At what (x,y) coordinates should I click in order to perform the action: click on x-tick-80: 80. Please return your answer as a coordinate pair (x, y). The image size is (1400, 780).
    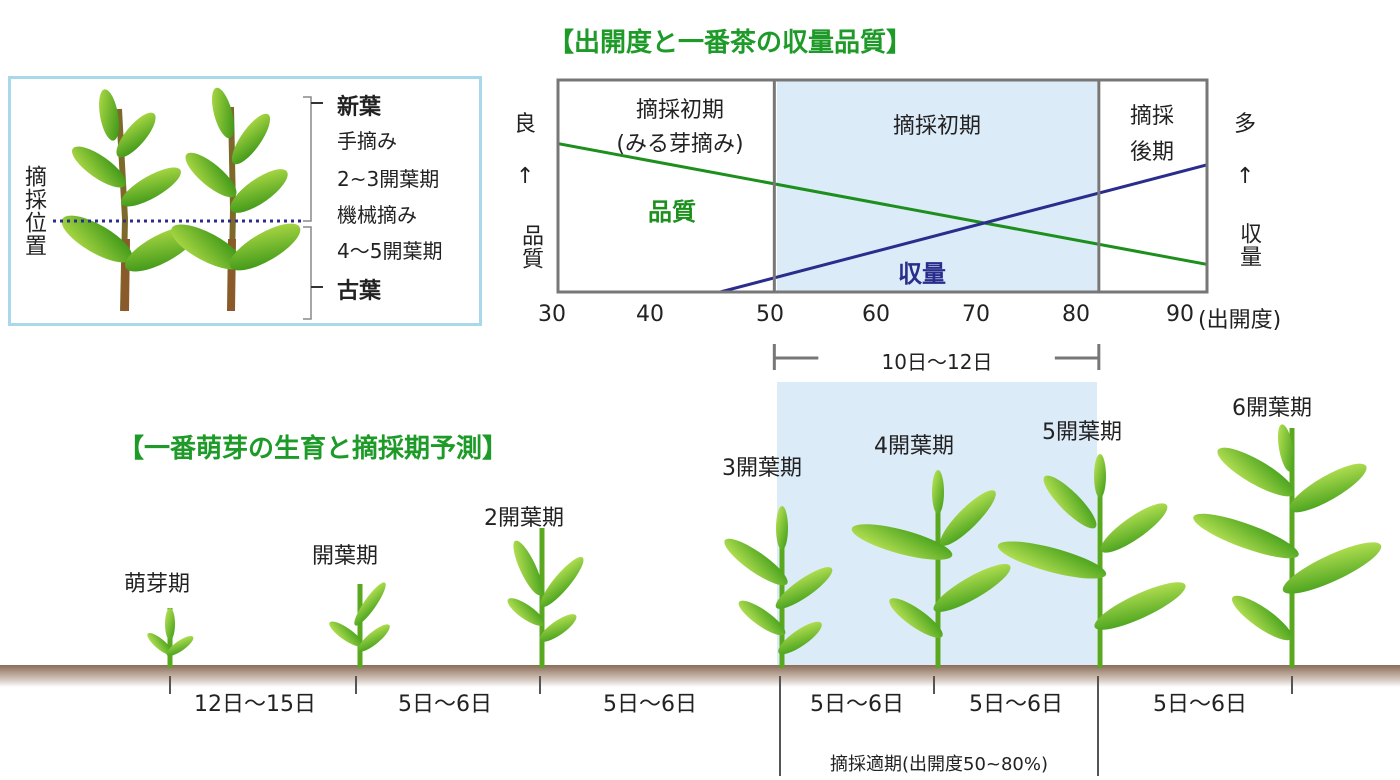
    Looking at the image, I should click on (1076, 314).